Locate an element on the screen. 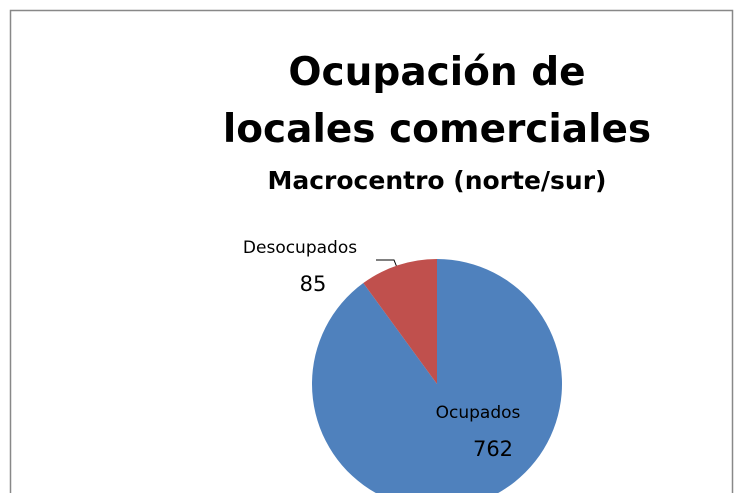  slice-label: Desocupados is located at coordinates (300, 248).